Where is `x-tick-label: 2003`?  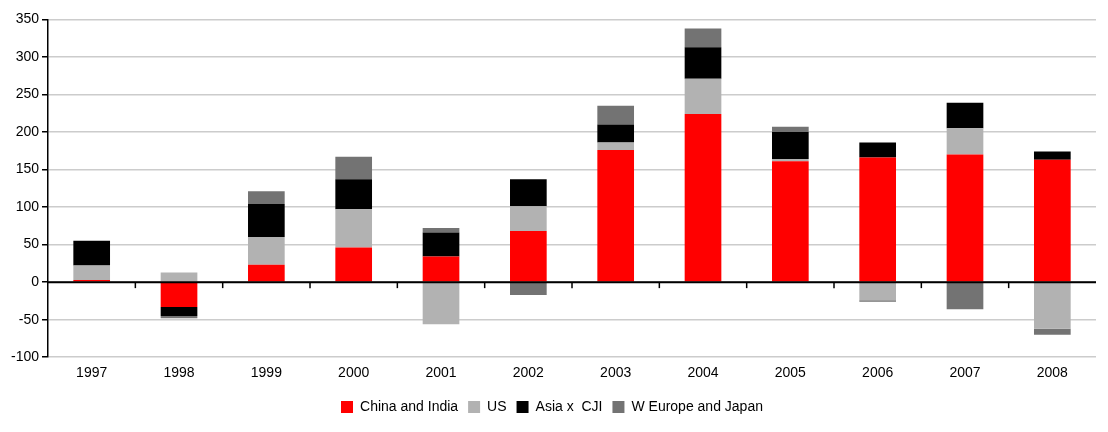 x-tick-label: 2003 is located at coordinates (616, 372).